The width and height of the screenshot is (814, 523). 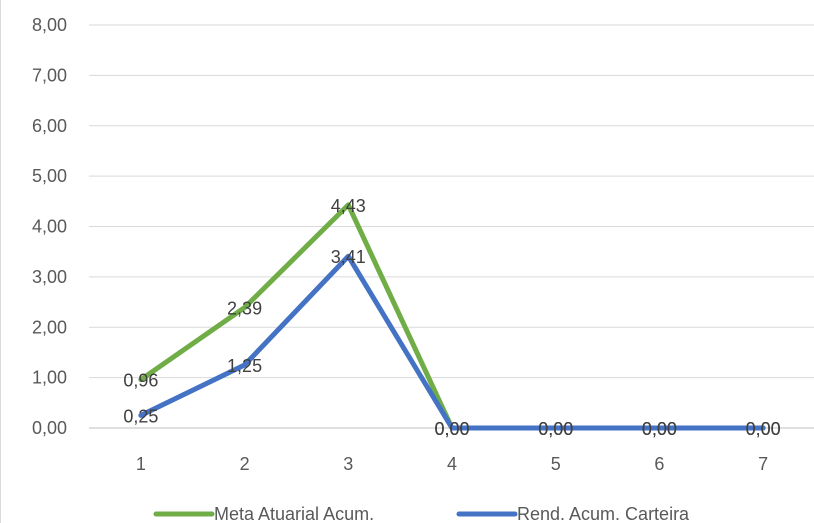 I want to click on data-label: 3,41, so click(x=348, y=257).